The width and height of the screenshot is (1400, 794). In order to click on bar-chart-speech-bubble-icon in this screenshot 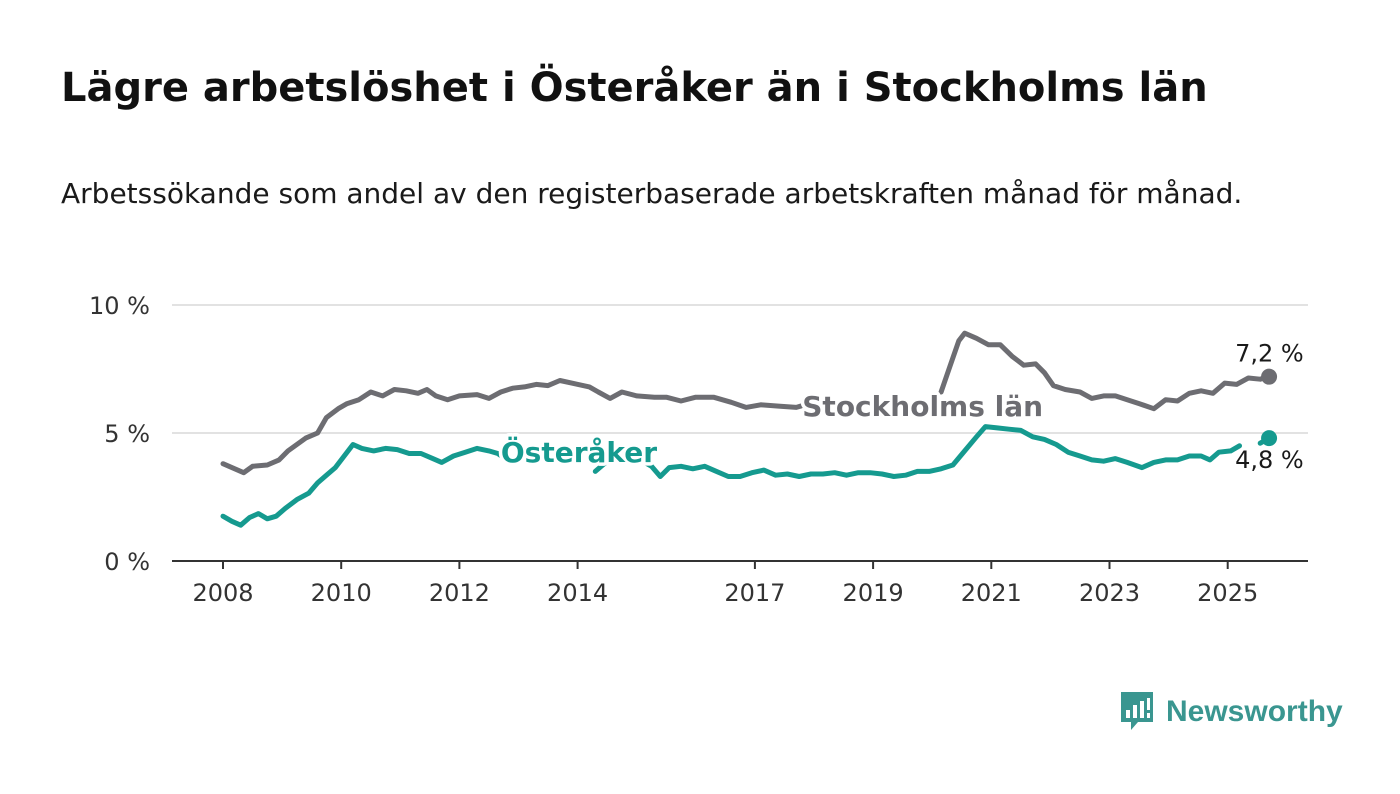, I will do `click(1137, 711)`.